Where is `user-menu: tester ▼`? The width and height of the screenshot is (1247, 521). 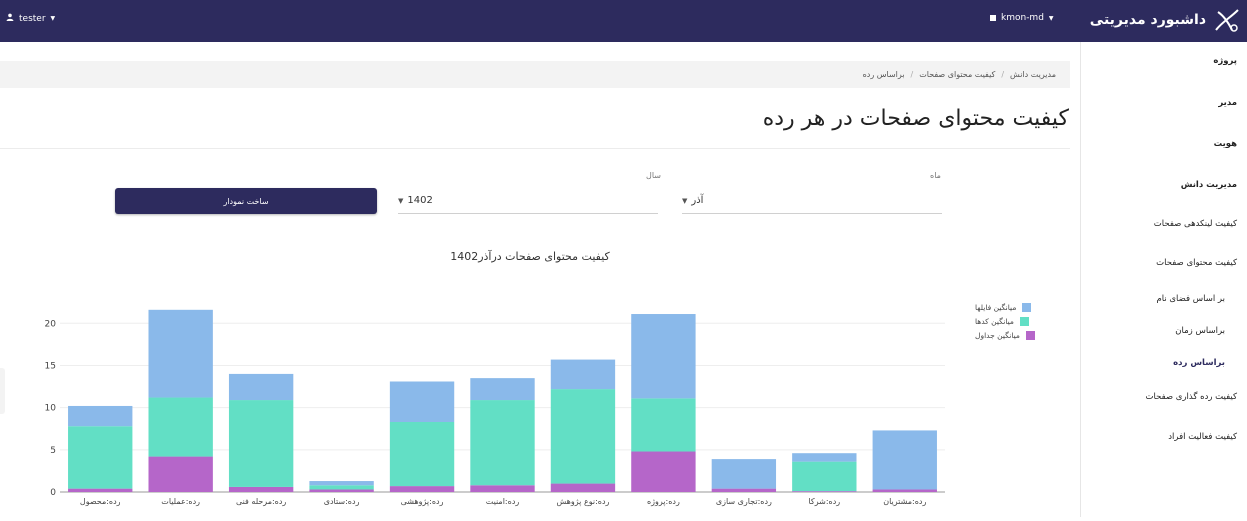
user-menu: tester ▼ is located at coordinates (30, 18).